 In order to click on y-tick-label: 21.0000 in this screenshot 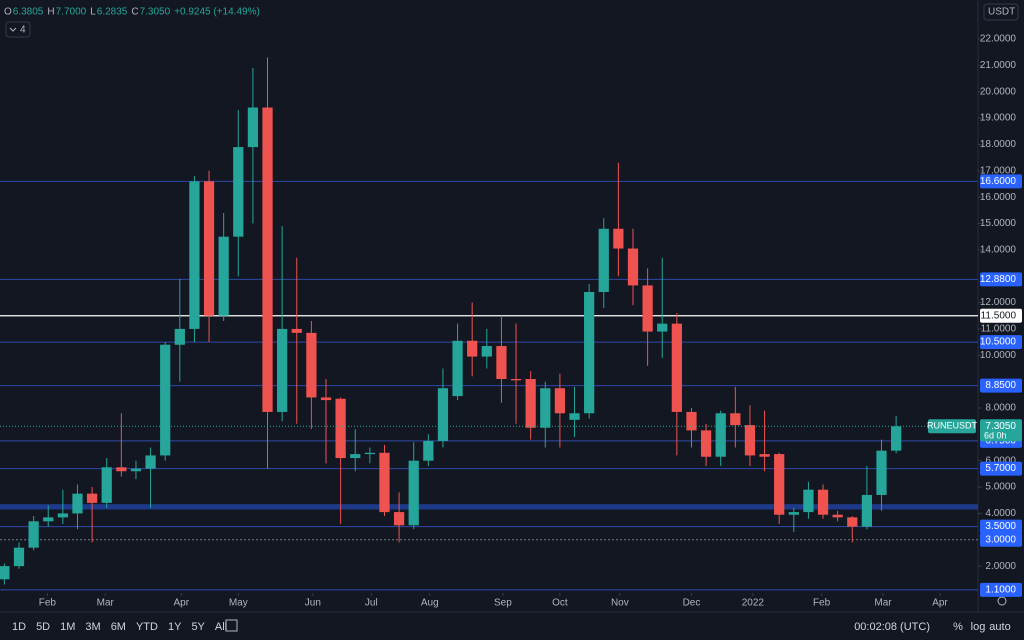, I will do `click(998, 65)`.